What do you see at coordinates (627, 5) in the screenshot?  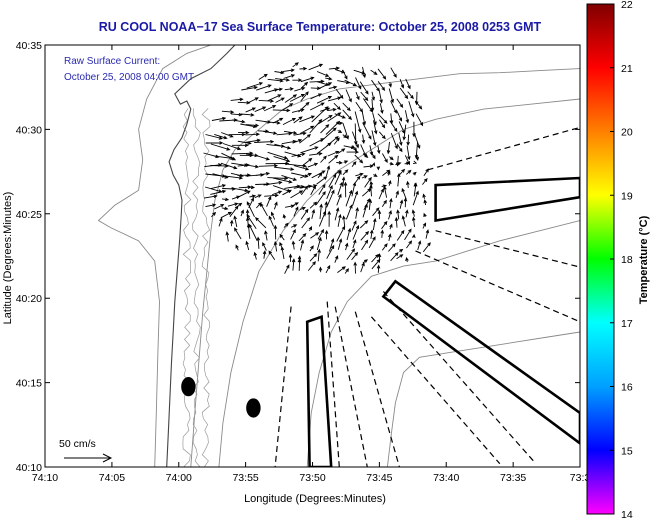 I see `colorbar-tick-label: 22` at bounding box center [627, 5].